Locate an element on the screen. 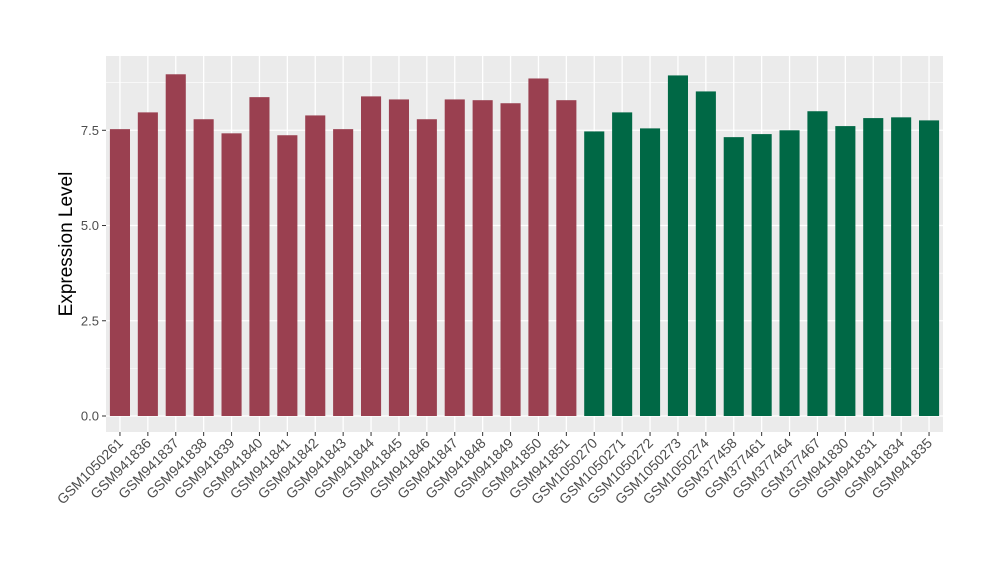  y-axis-label: Expression Level is located at coordinates (66, 244).